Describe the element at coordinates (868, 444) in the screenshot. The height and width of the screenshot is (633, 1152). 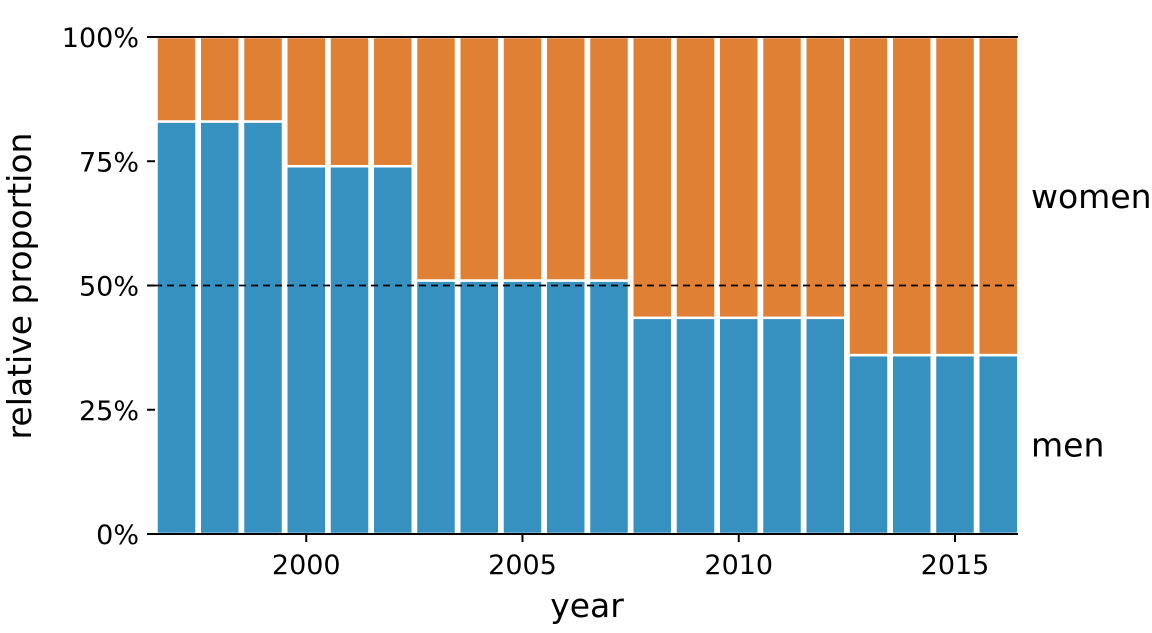
I see `bar-men-2013` at that location.